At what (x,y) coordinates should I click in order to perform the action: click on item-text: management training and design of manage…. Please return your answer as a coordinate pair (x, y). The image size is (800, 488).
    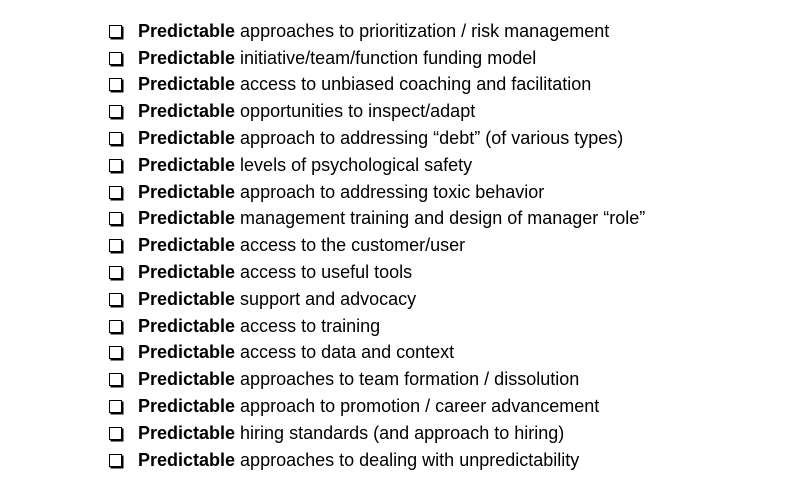
    Looking at the image, I should click on (443, 218).